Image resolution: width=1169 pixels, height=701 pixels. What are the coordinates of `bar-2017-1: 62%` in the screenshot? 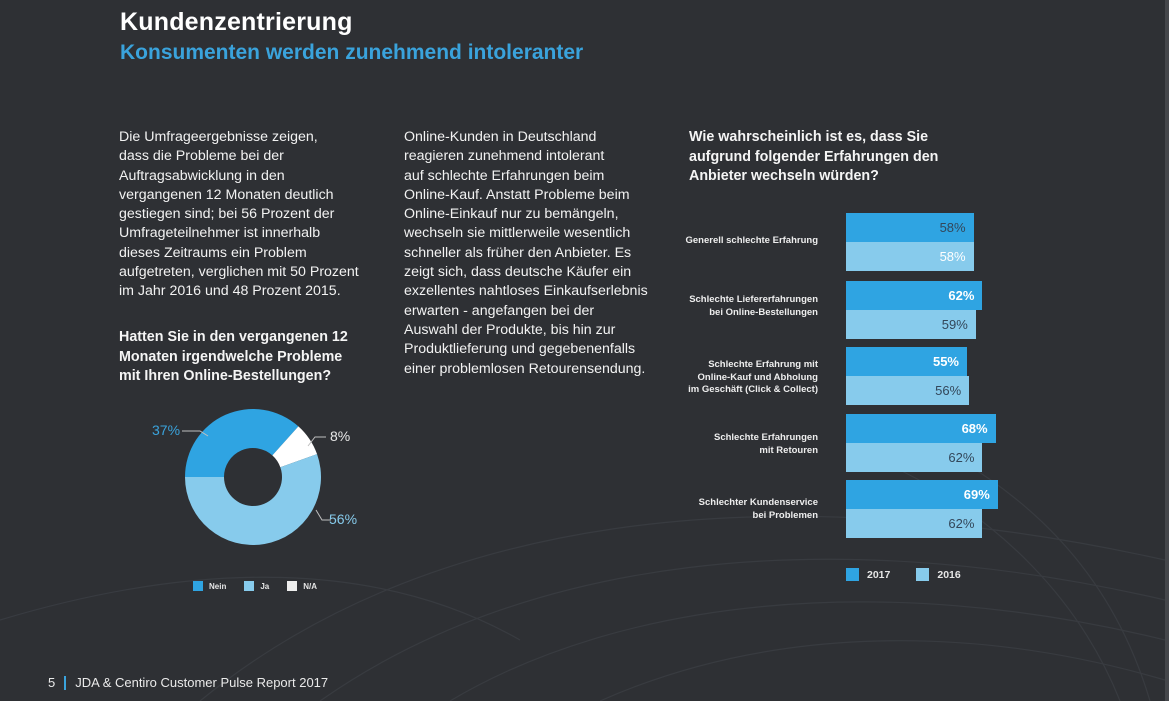 It's located at (914, 295).